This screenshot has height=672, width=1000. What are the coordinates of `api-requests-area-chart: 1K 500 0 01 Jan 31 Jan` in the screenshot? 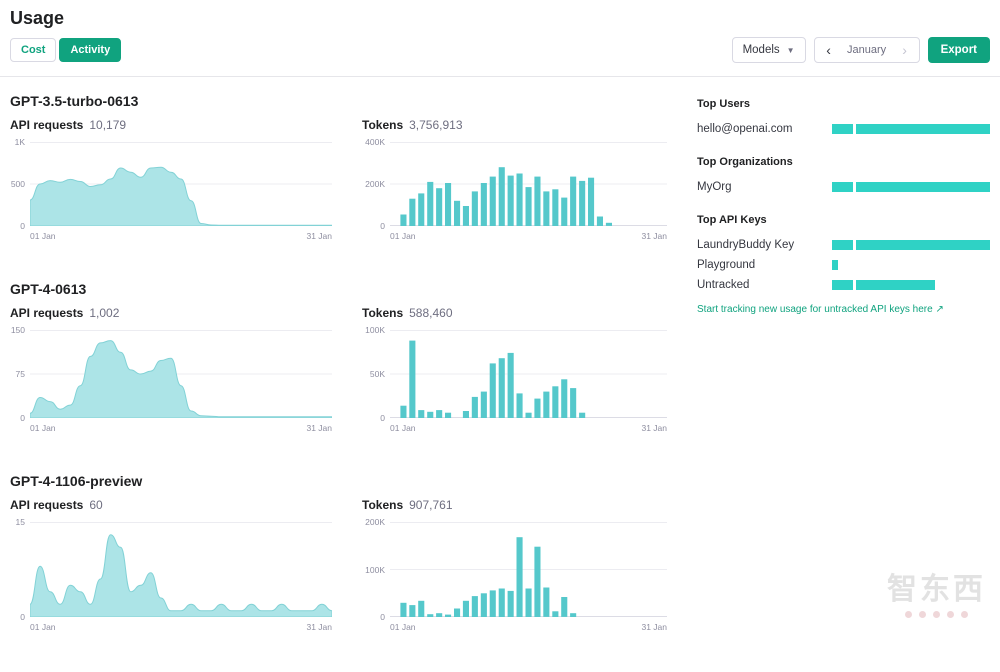 It's located at (171, 189).